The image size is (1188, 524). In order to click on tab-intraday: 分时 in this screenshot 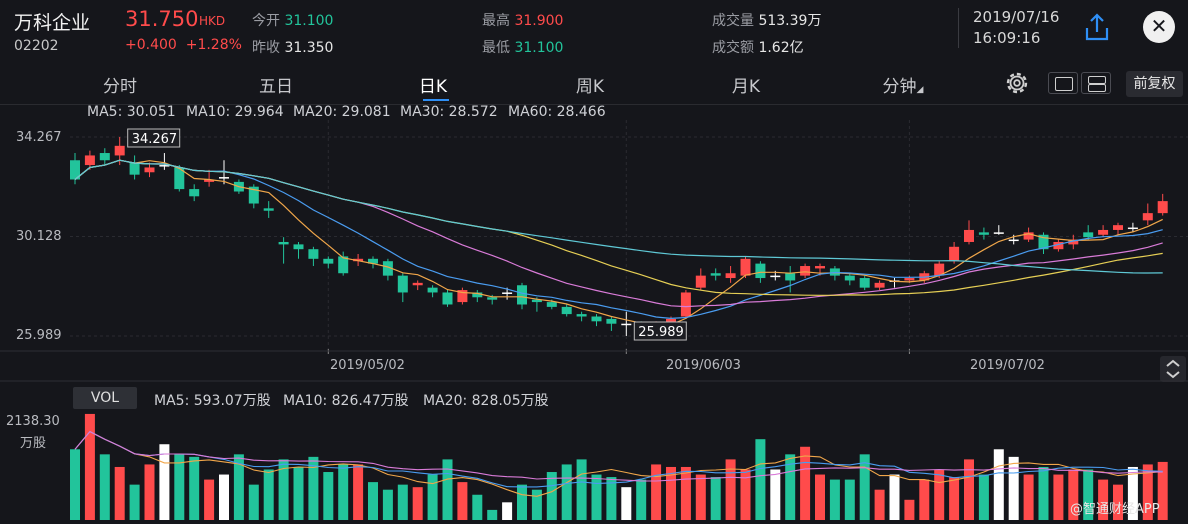, I will do `click(120, 87)`.